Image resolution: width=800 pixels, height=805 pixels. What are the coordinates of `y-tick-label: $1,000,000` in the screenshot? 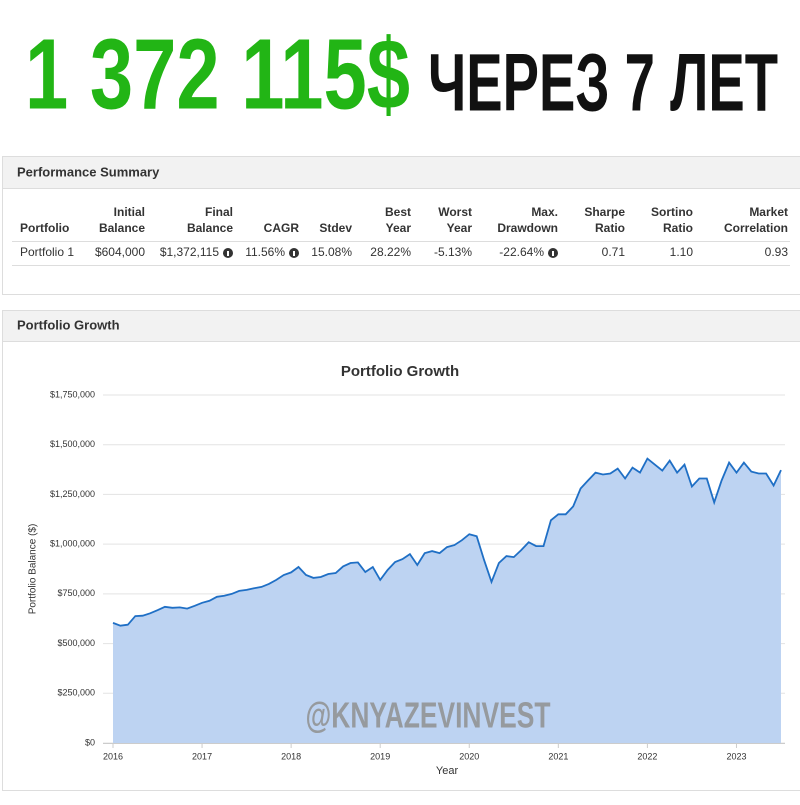 It's located at (72, 544).